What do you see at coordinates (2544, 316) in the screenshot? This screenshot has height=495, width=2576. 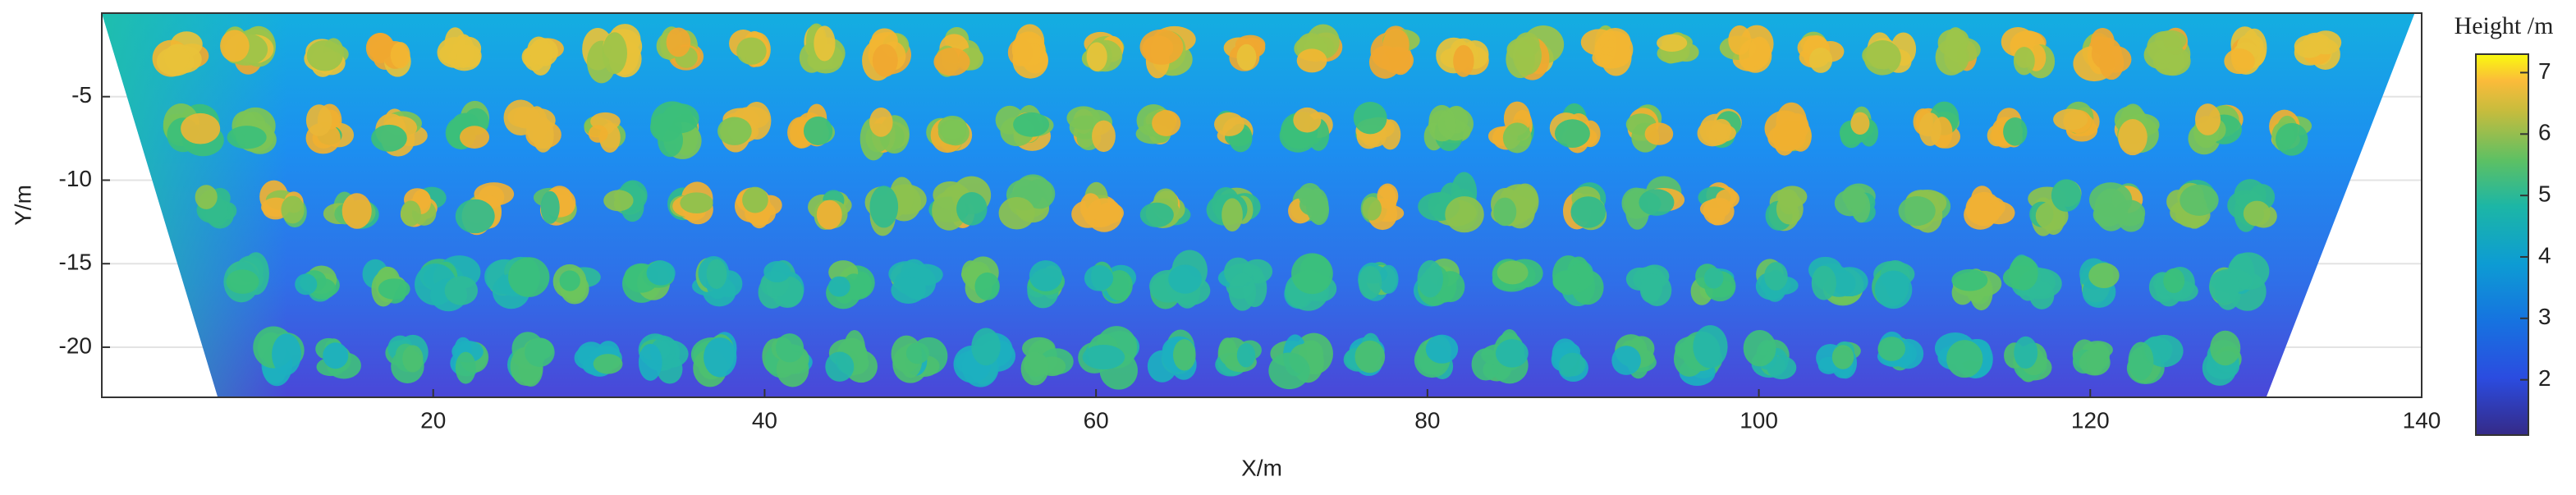 I see `colorbar-tick-label: 3` at bounding box center [2544, 316].